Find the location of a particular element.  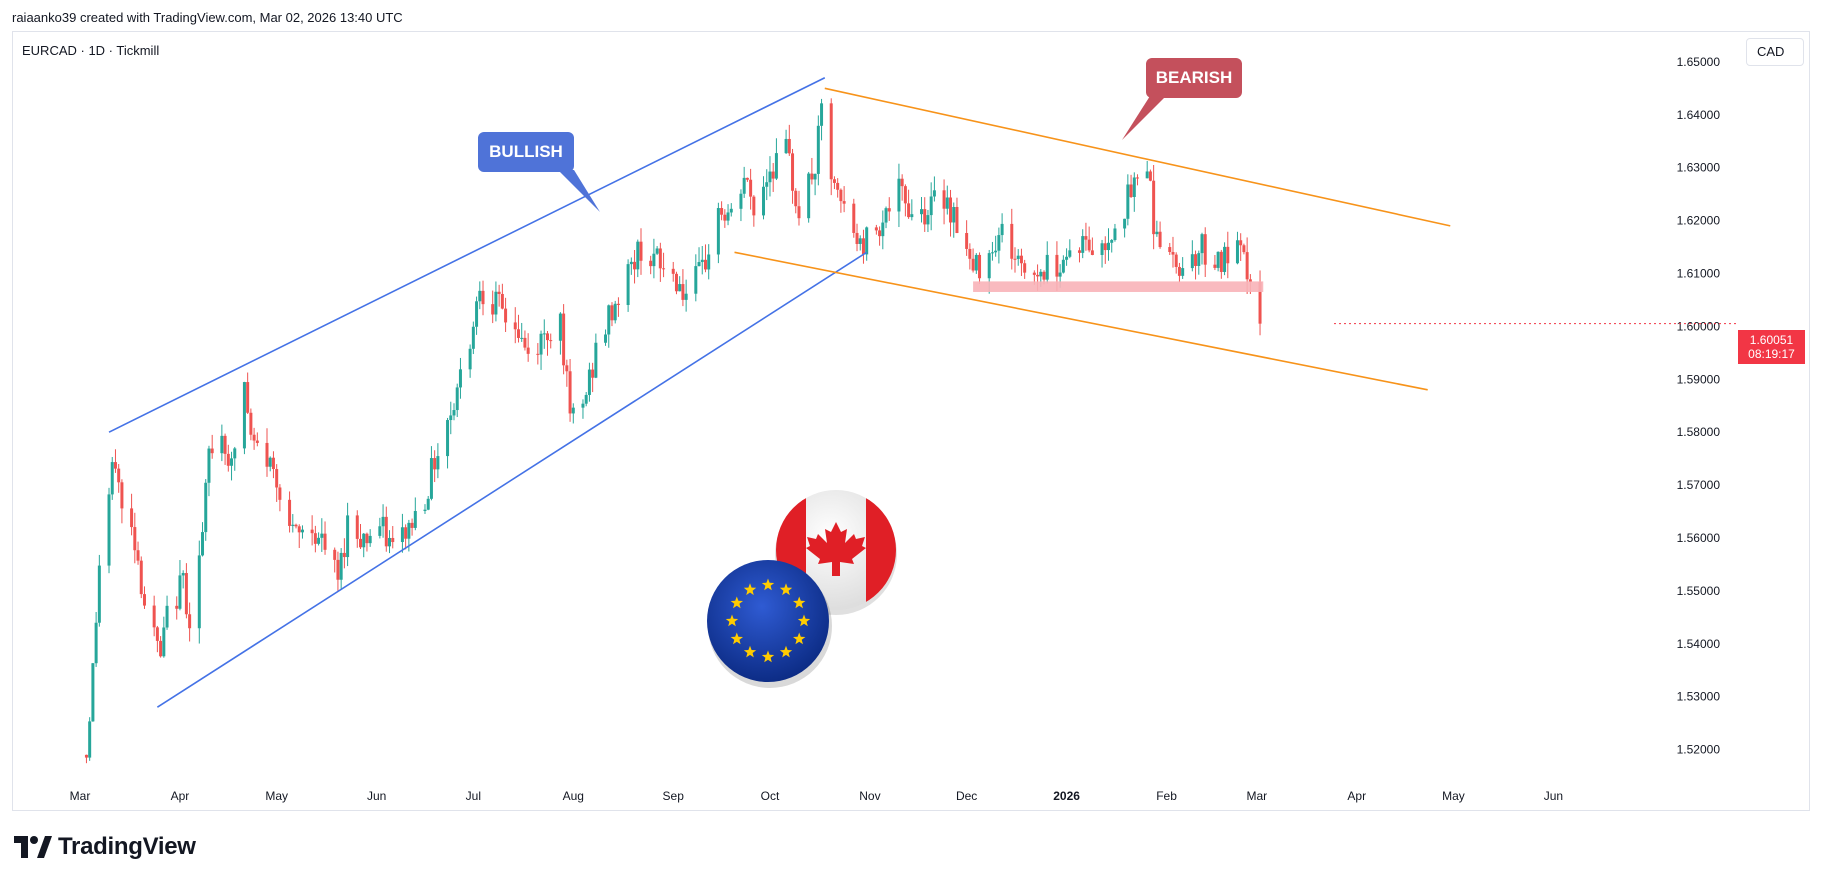

time-tick-label: Nov is located at coordinates (869, 796).